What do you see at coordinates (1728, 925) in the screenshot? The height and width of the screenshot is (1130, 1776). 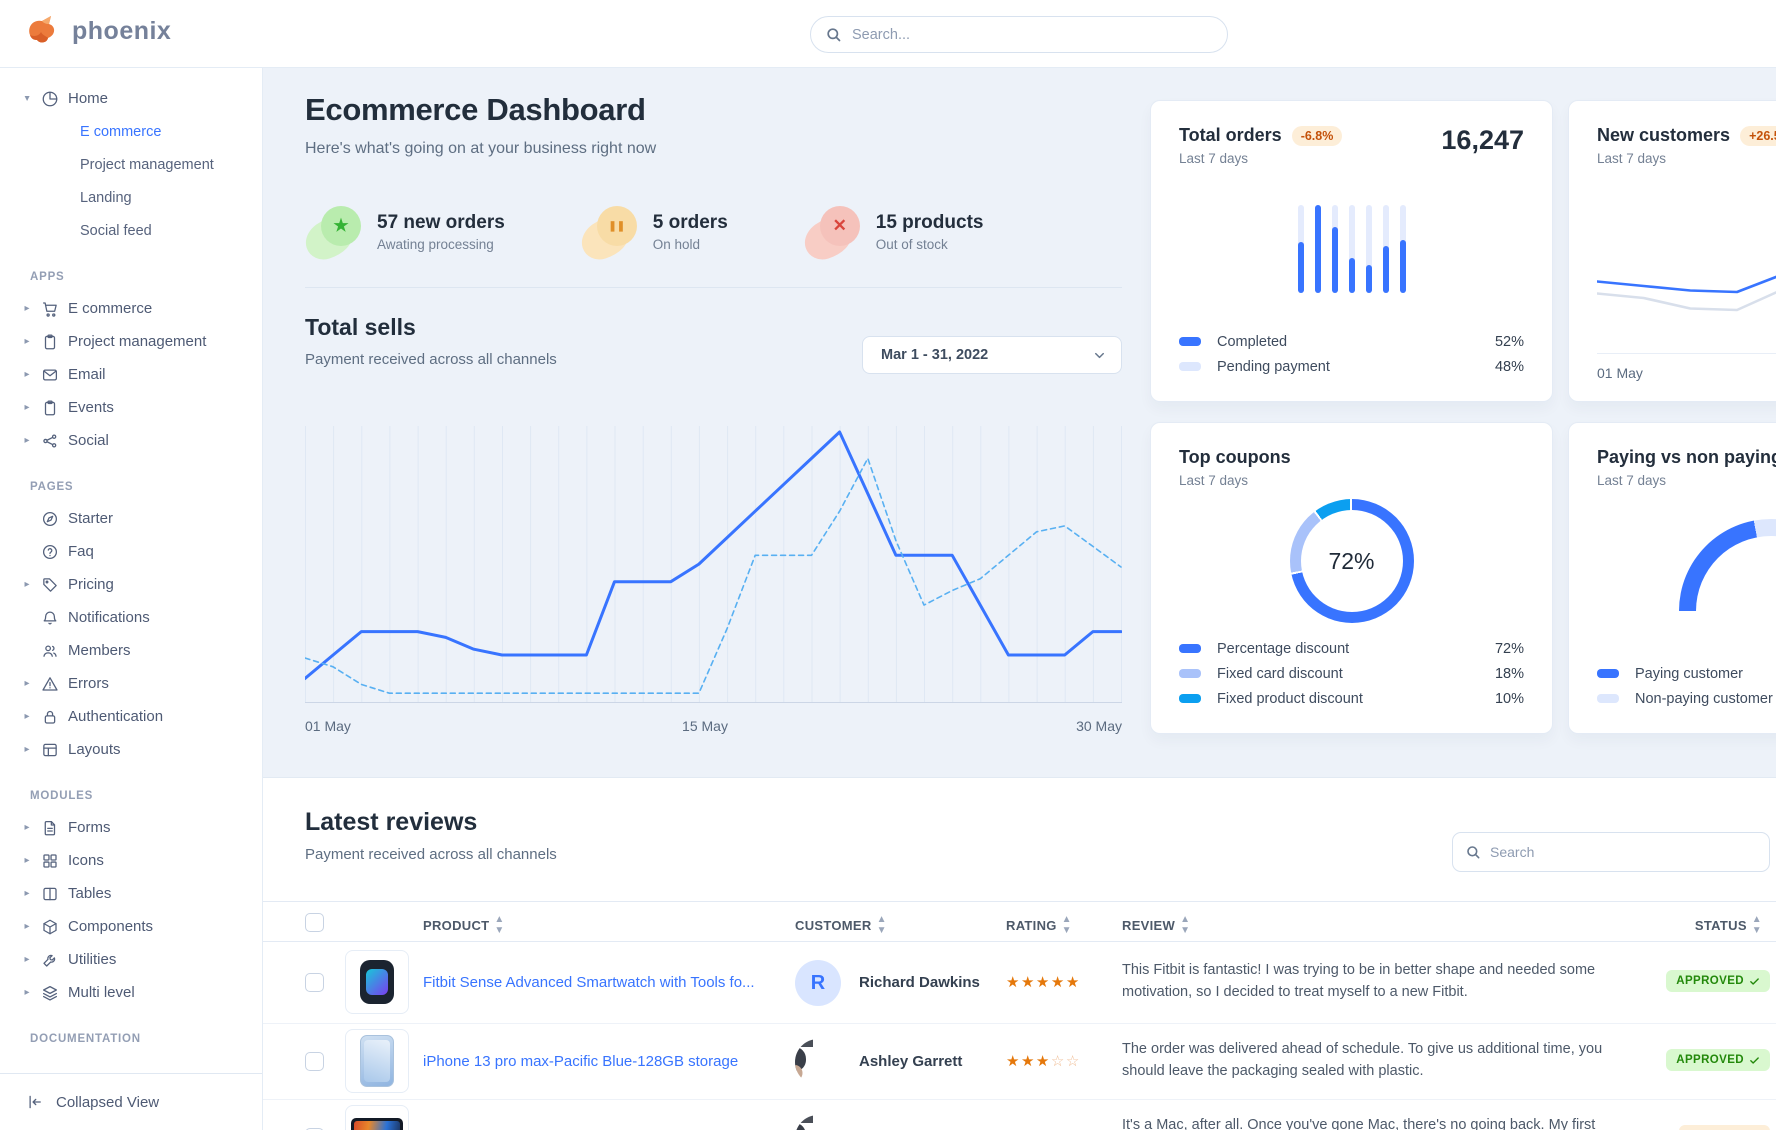 I see `col-status: STATUS ▲ ▼` at bounding box center [1728, 925].